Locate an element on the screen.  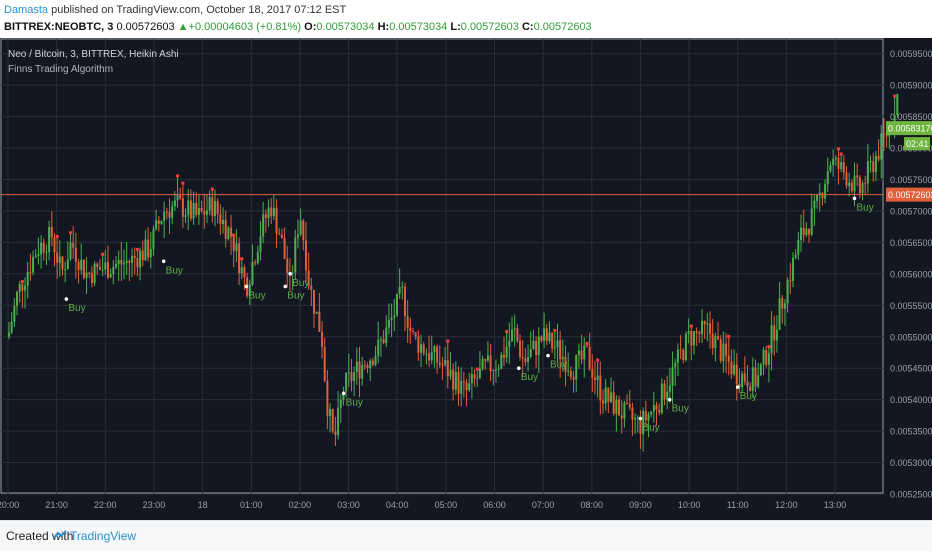
last-price-tag is located at coordinates (909, 194).